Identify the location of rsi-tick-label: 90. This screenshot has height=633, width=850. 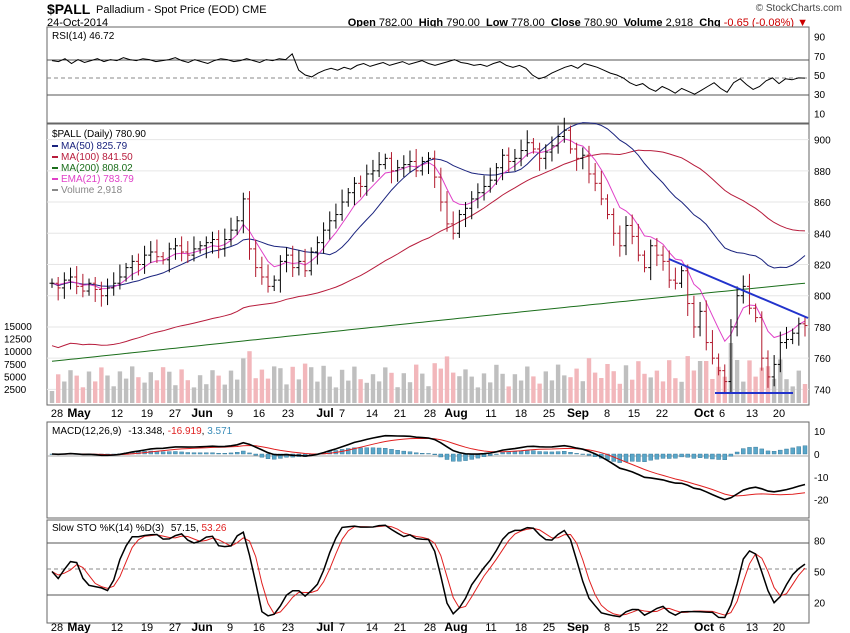
(820, 38).